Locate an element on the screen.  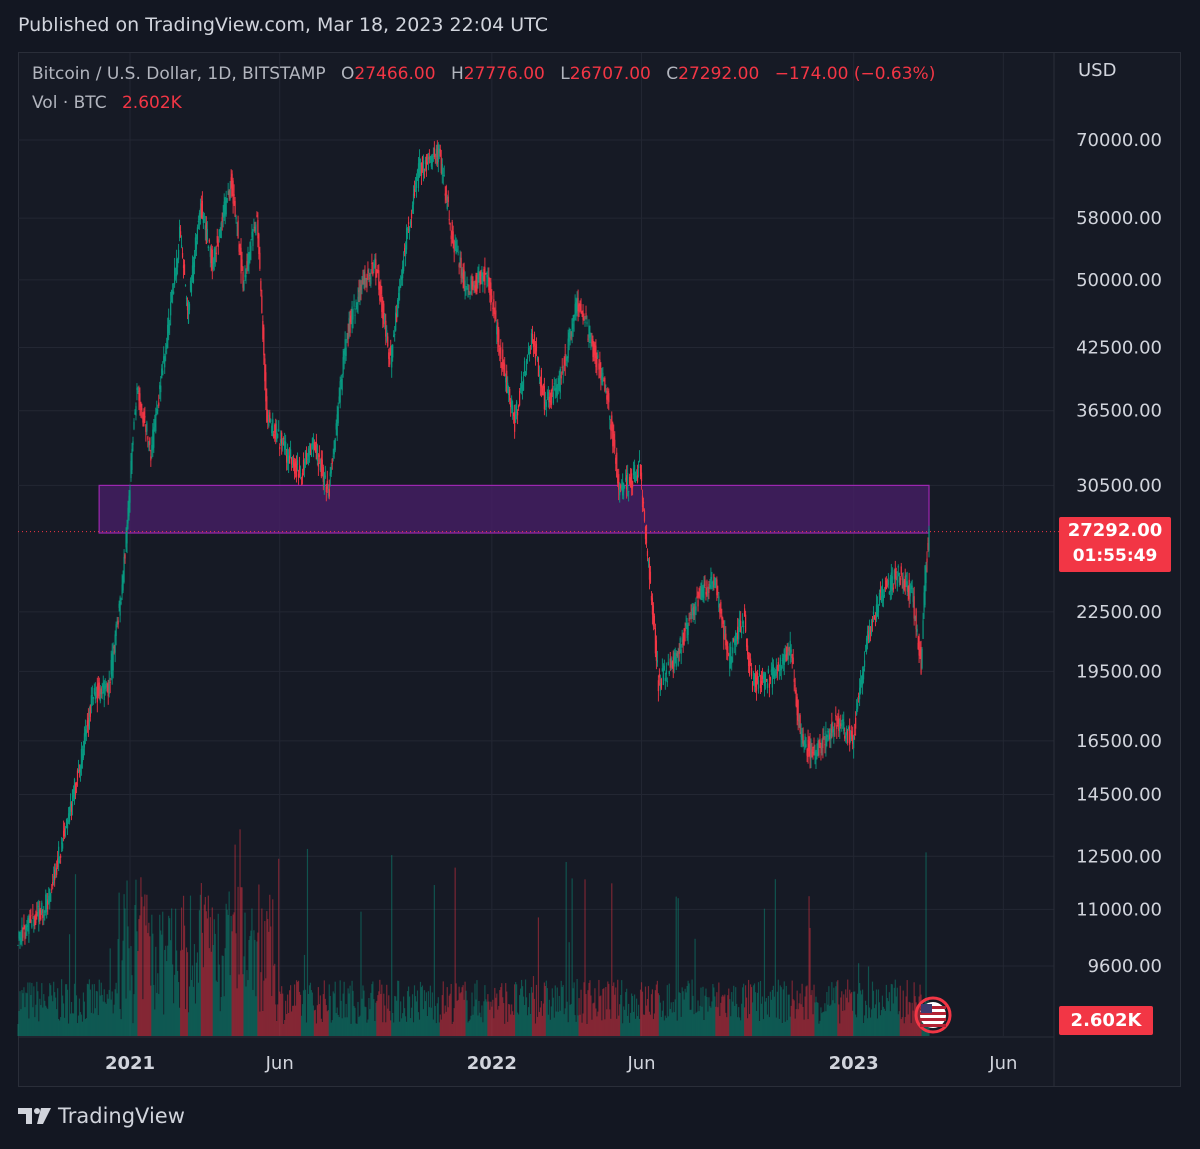
tradingview-brand: TradingView is located at coordinates (101, 1116).